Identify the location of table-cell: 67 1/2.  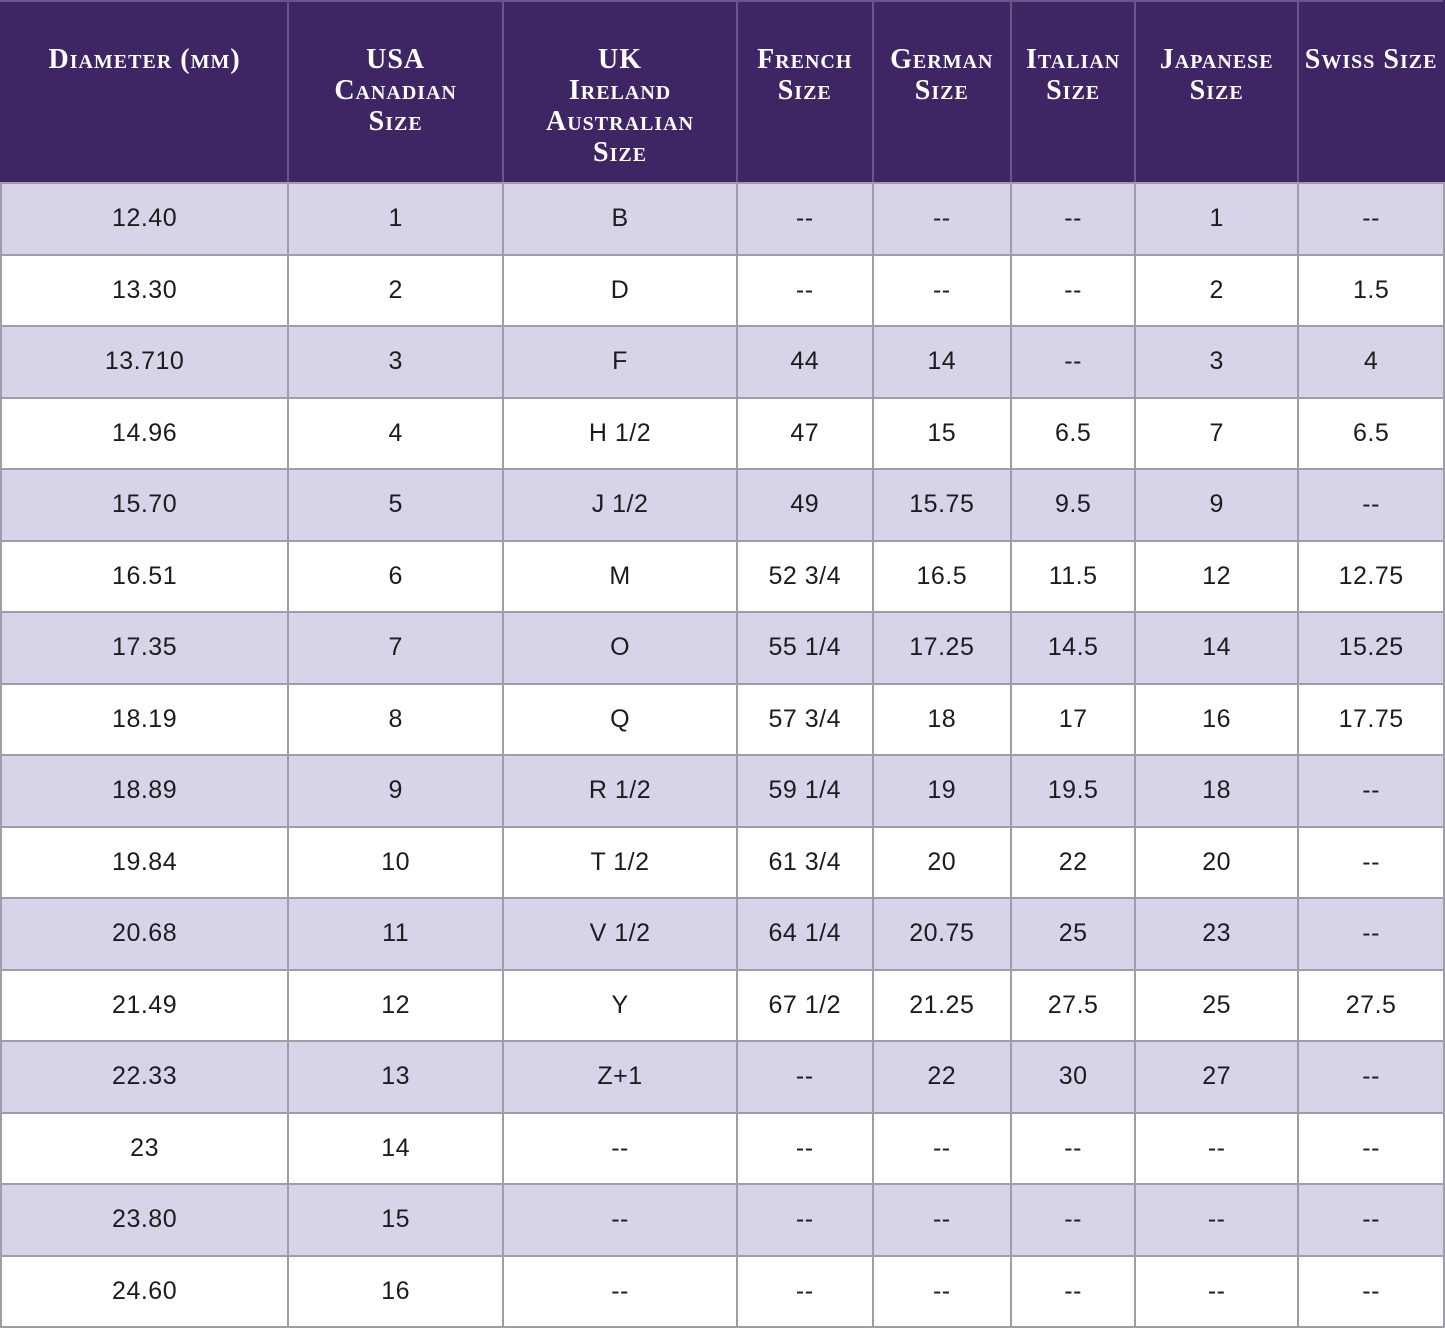
(804, 1005).